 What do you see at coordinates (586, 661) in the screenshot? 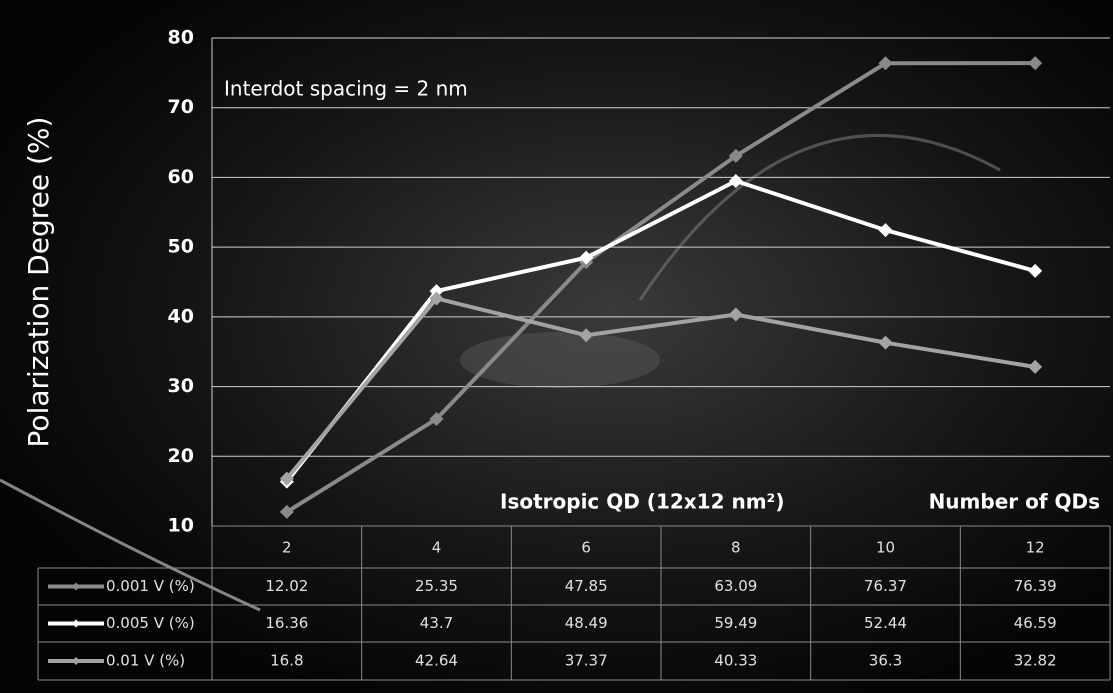
I see `table-value: 37.37` at bounding box center [586, 661].